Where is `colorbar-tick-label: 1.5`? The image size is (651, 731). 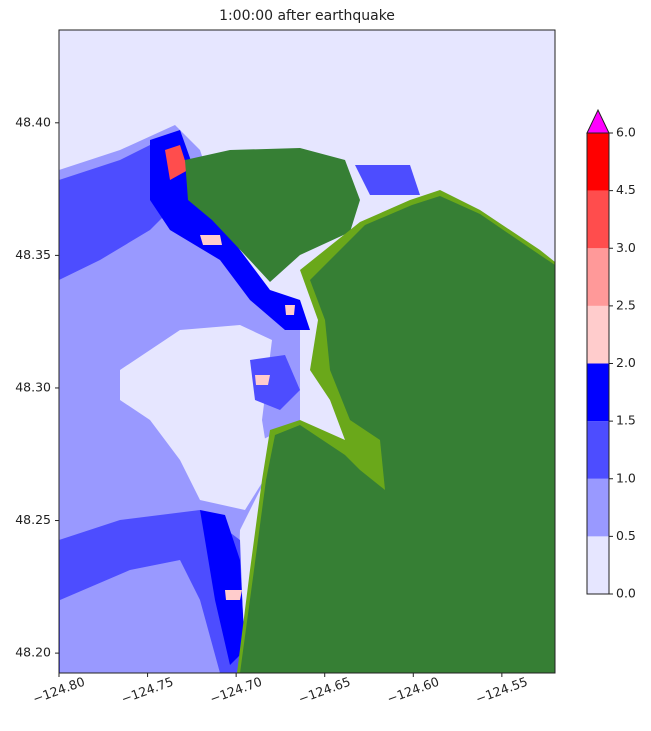 colorbar-tick-label: 1.5 is located at coordinates (626, 420).